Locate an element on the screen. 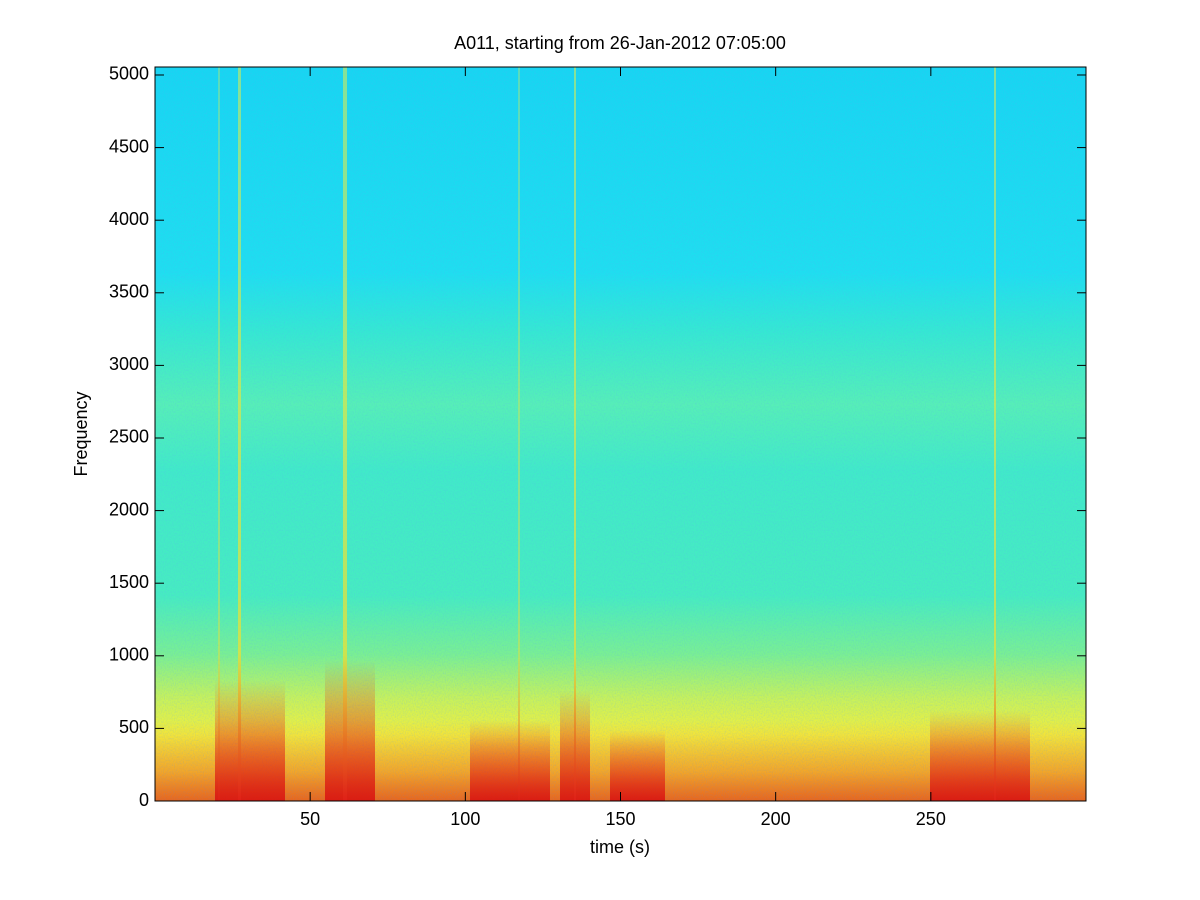 Image resolution: width=1200 pixels, height=900 pixels. x-tick-label: 200 is located at coordinates (776, 819).